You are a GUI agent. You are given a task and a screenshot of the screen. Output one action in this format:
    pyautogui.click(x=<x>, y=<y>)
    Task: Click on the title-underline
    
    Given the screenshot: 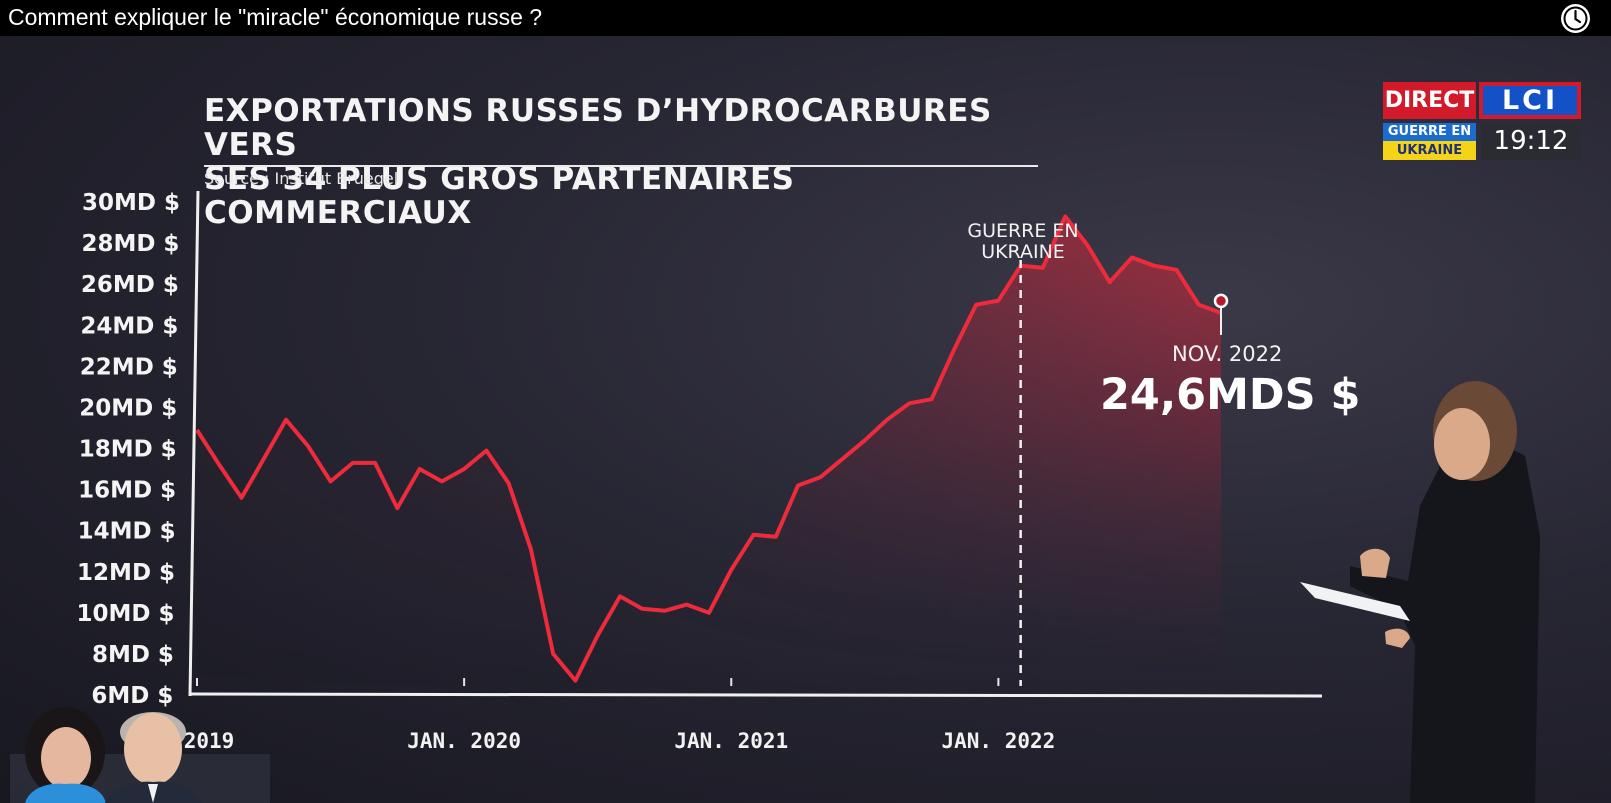 What is the action you would take?
    pyautogui.click(x=621, y=166)
    